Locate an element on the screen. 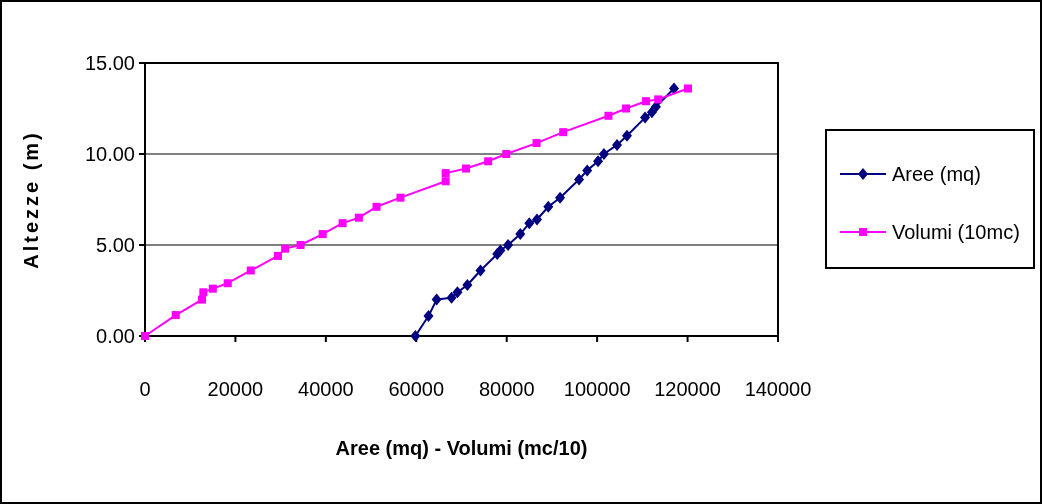 Image resolution: width=1042 pixels, height=504 pixels. legend-label: Volumi (10mc) is located at coordinates (956, 232).